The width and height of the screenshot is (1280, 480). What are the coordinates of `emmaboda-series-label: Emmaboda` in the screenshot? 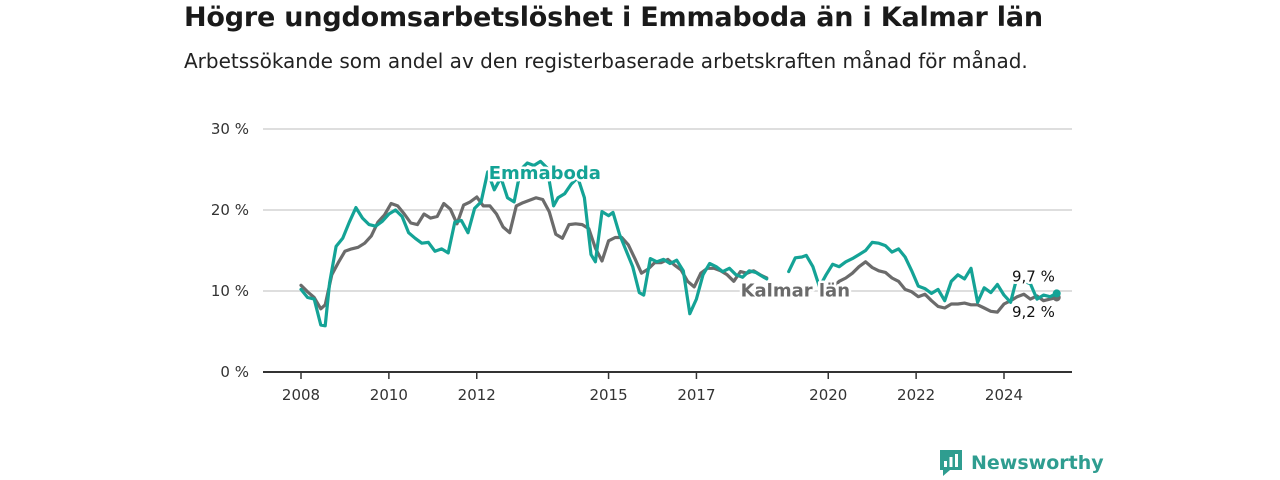 It's located at (545, 173).